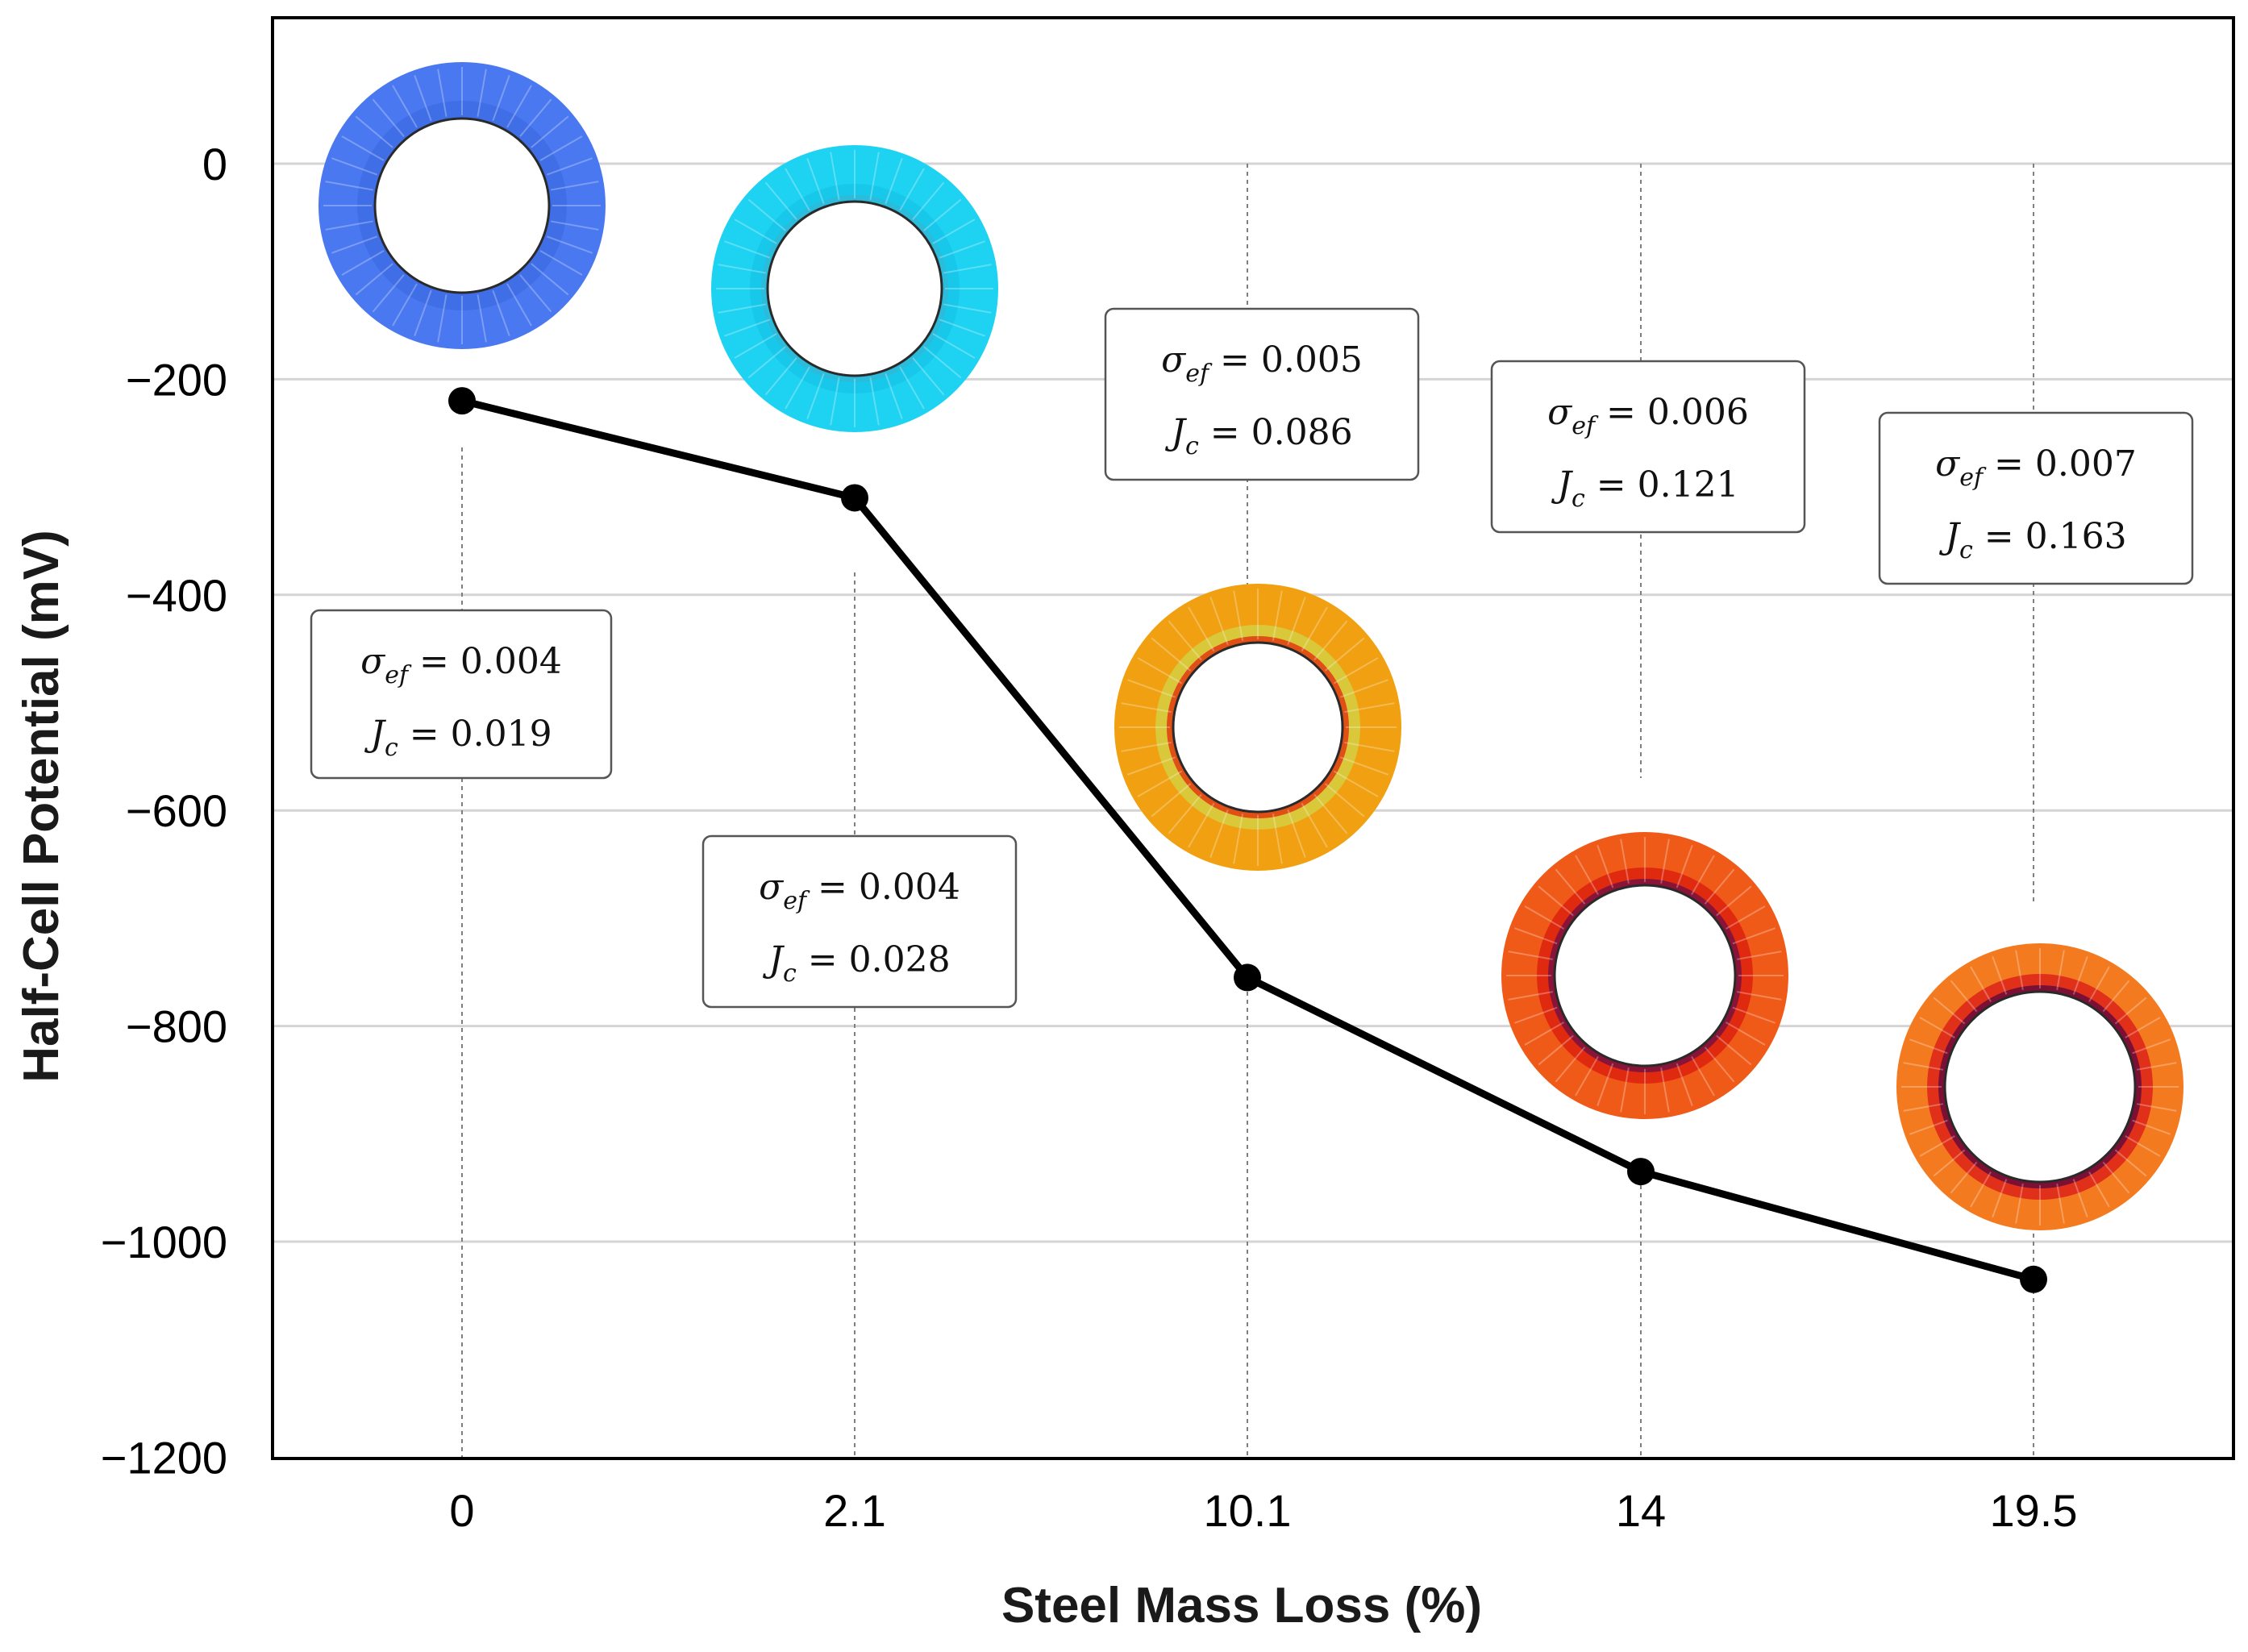  What do you see at coordinates (2034, 1510) in the screenshot?
I see `x-tick-label: 19.5` at bounding box center [2034, 1510].